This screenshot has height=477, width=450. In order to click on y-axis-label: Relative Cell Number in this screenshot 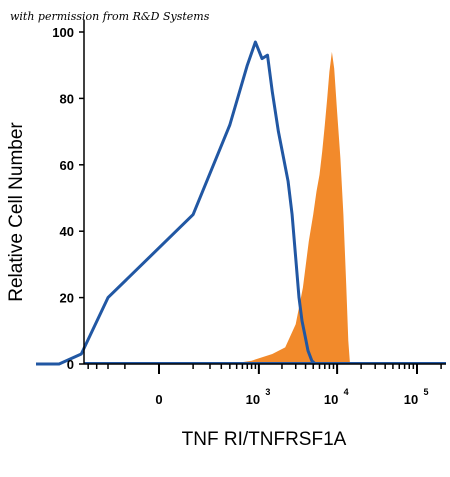, I will do `click(16, 212)`.